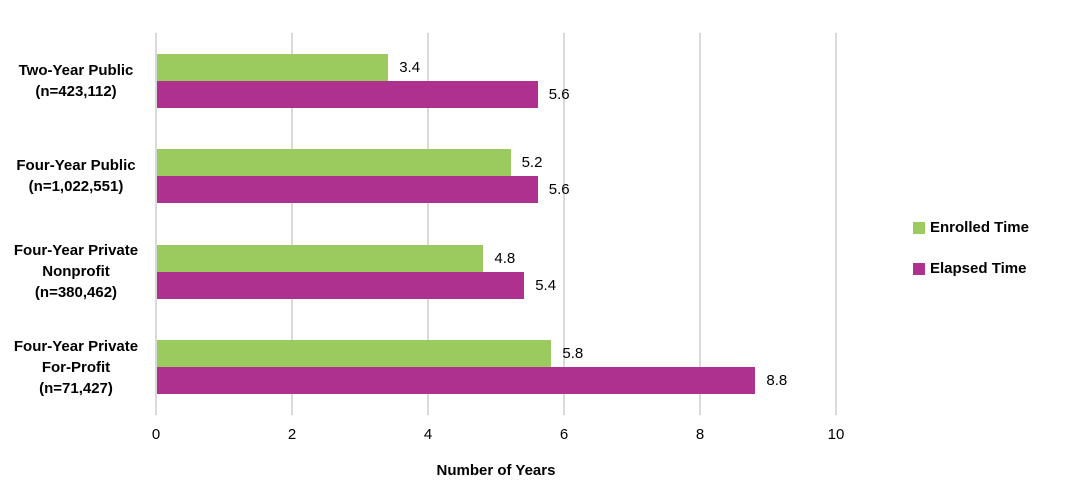  I want to click on category-label-line: (n=1,022,551), so click(76, 187).